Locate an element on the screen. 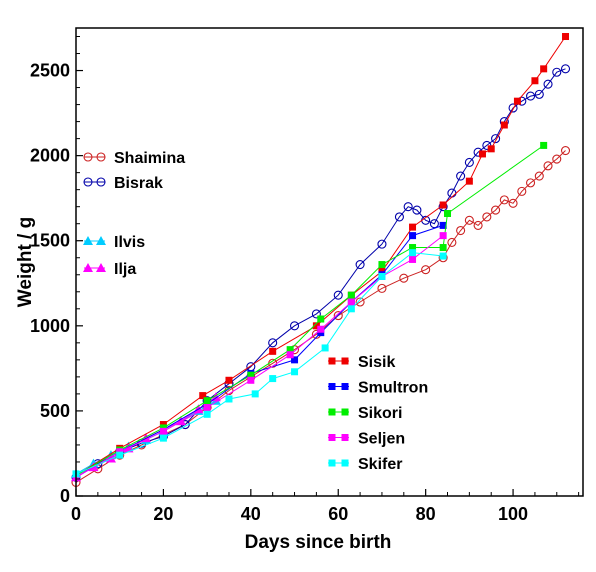  legend-entry-ilja: Ilja is located at coordinates (109, 269).